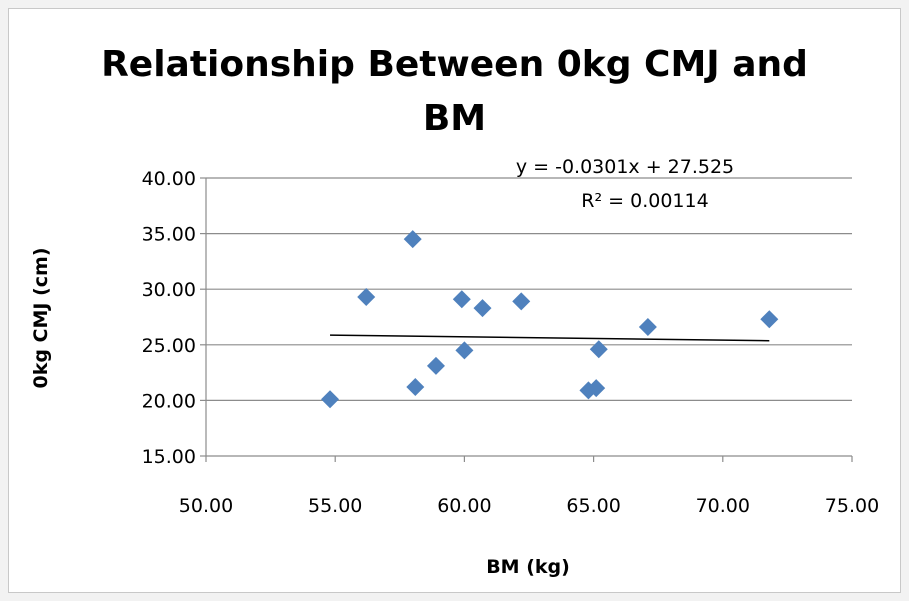  I want to click on x-tick-label-3: 65.00, so click(593, 506).